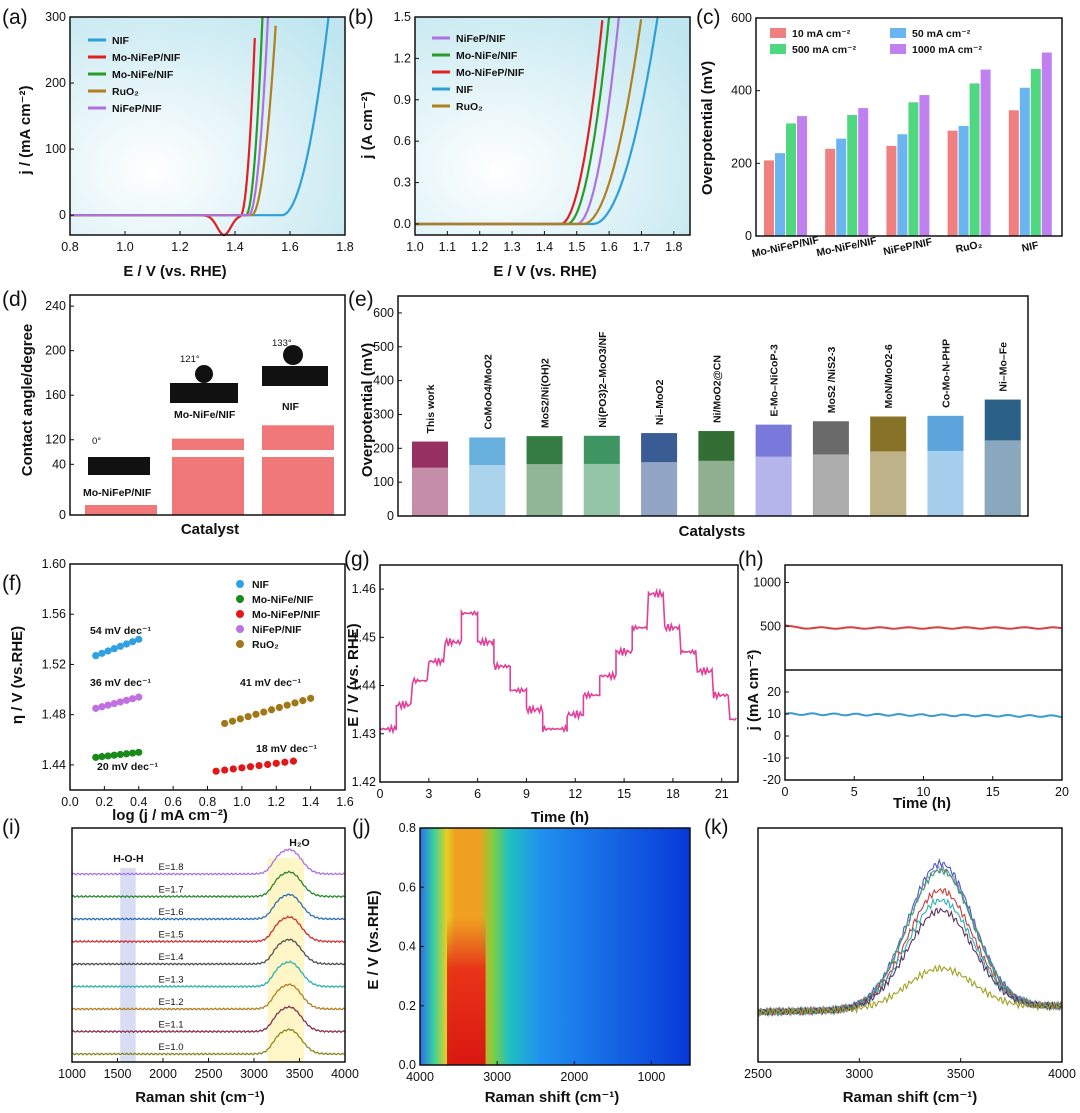  Describe the element at coordinates (859, 1074) in the screenshot. I see `x-tick-label: 3000` at that location.